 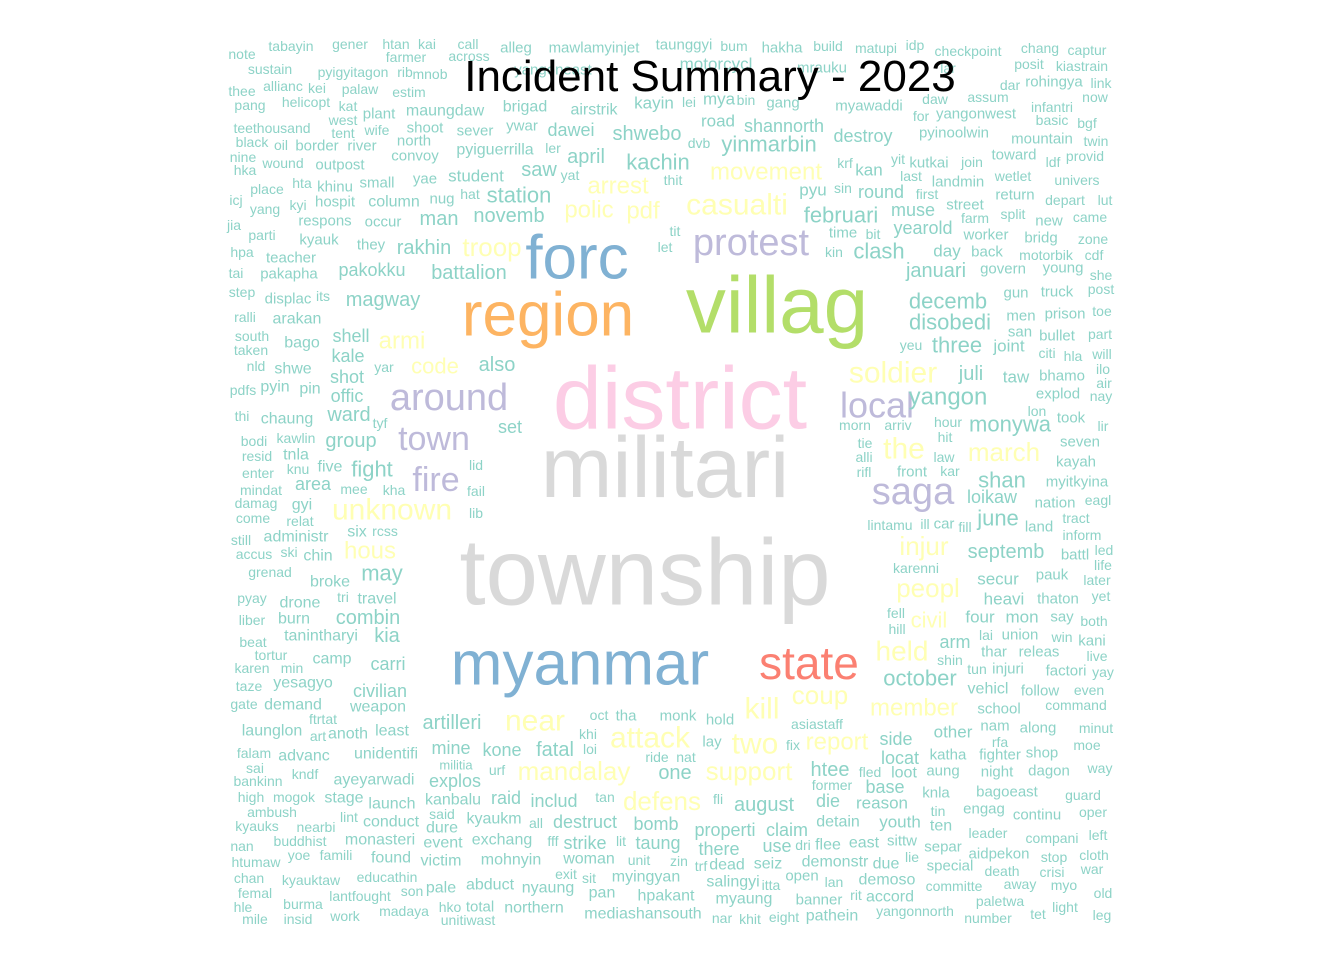 I want to click on word-htumaw: htumaw, so click(x=256, y=862).